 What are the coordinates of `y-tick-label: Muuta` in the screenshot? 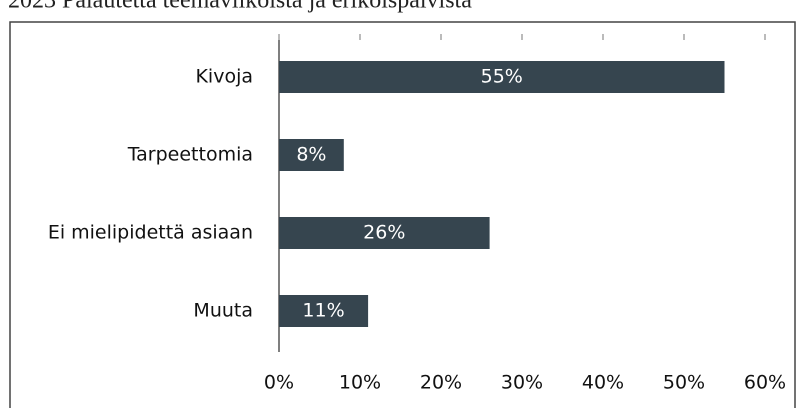 It's located at (223, 311).